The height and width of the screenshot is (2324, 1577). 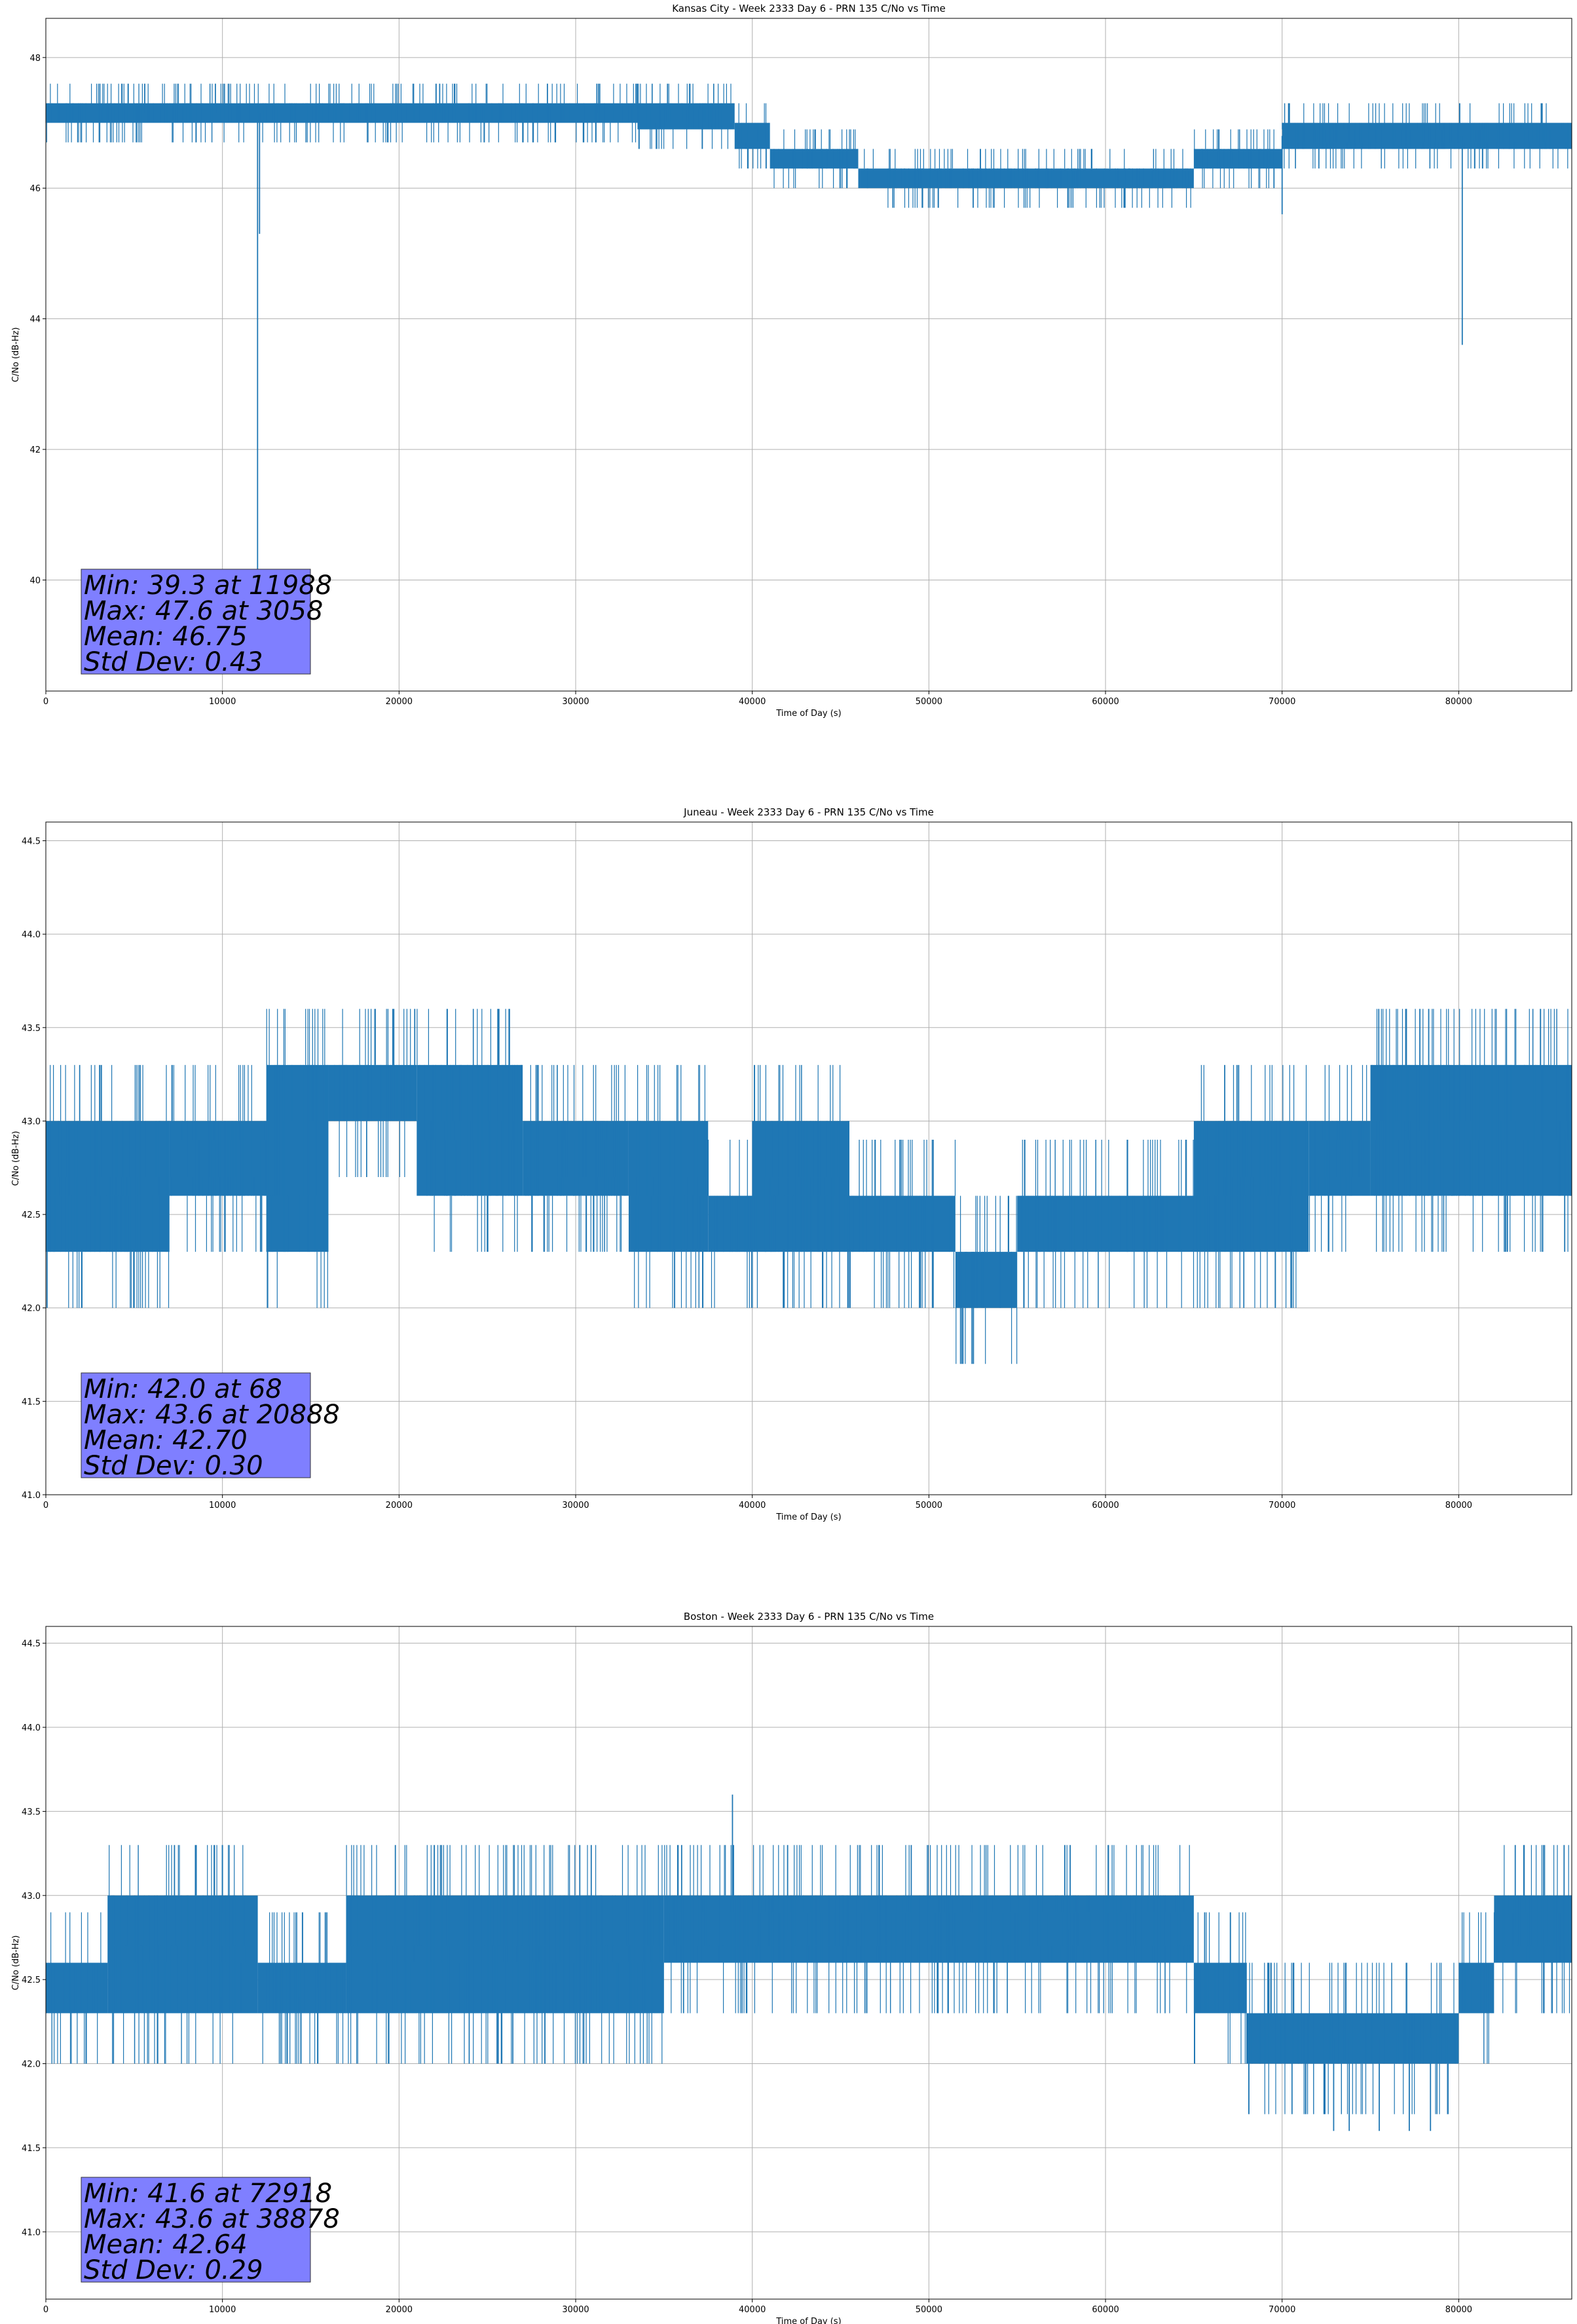 I want to click on y-tick-label: 48, so click(x=35, y=59).